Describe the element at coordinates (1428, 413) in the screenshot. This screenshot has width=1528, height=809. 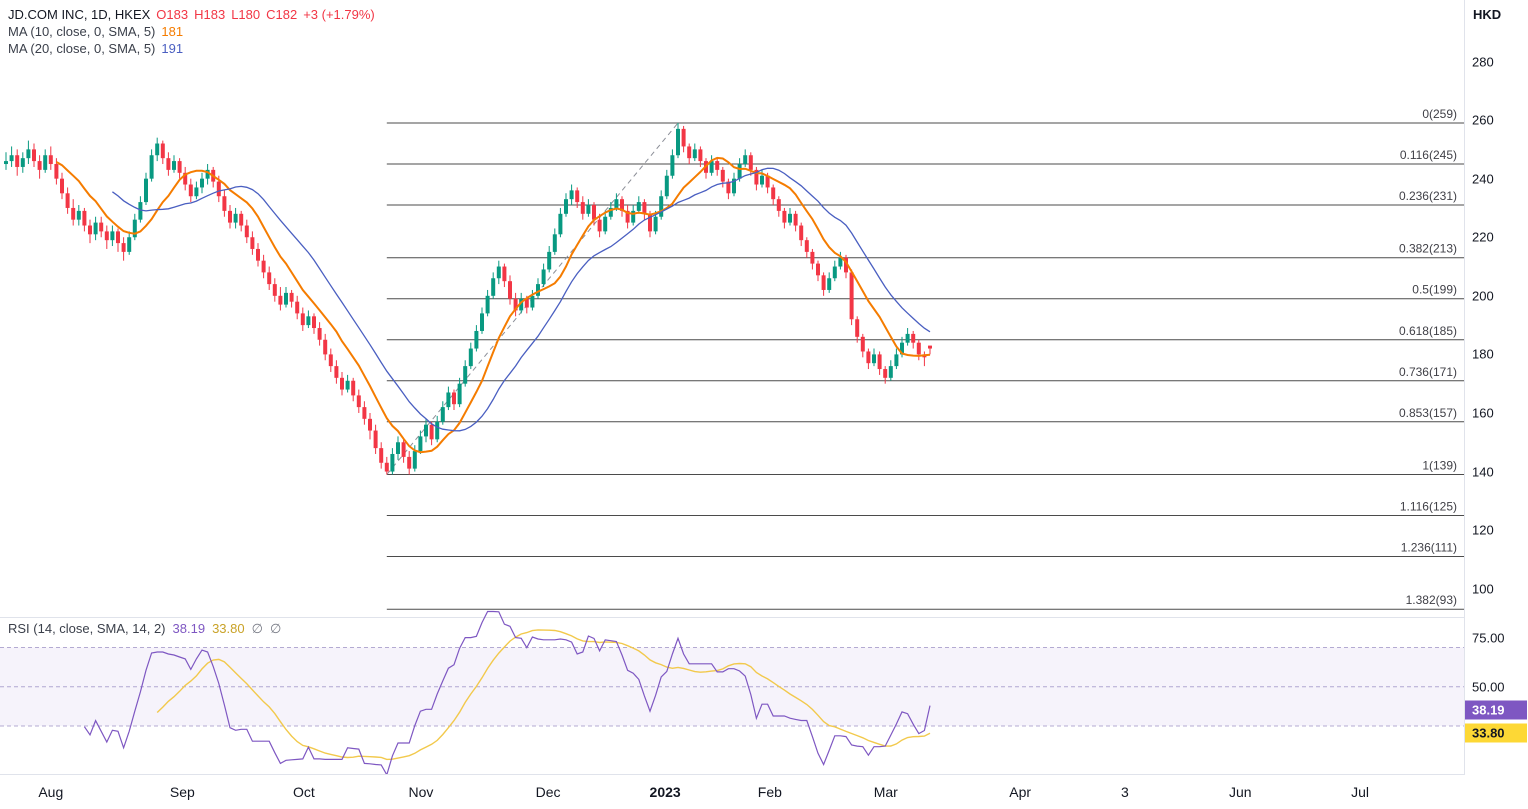
I see `fib-level-label: 0.853(157)` at that location.